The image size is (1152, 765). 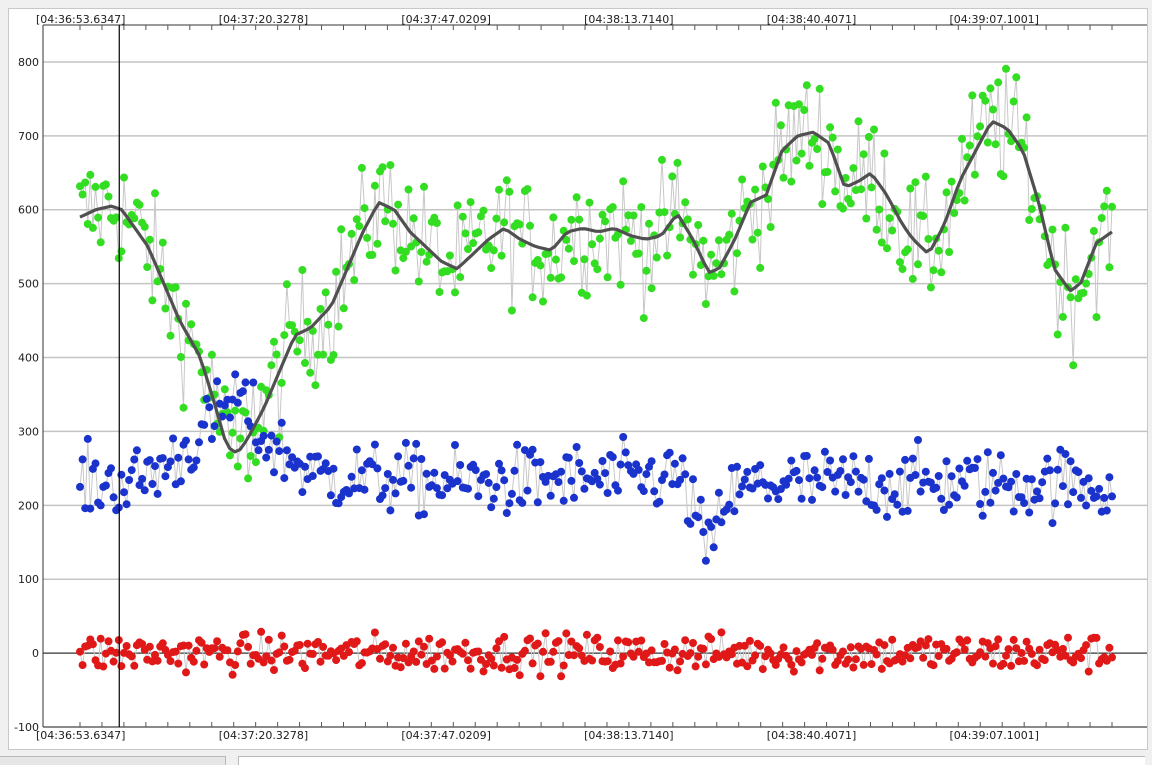 I want to click on bottom-left-panel, so click(x=113, y=760).